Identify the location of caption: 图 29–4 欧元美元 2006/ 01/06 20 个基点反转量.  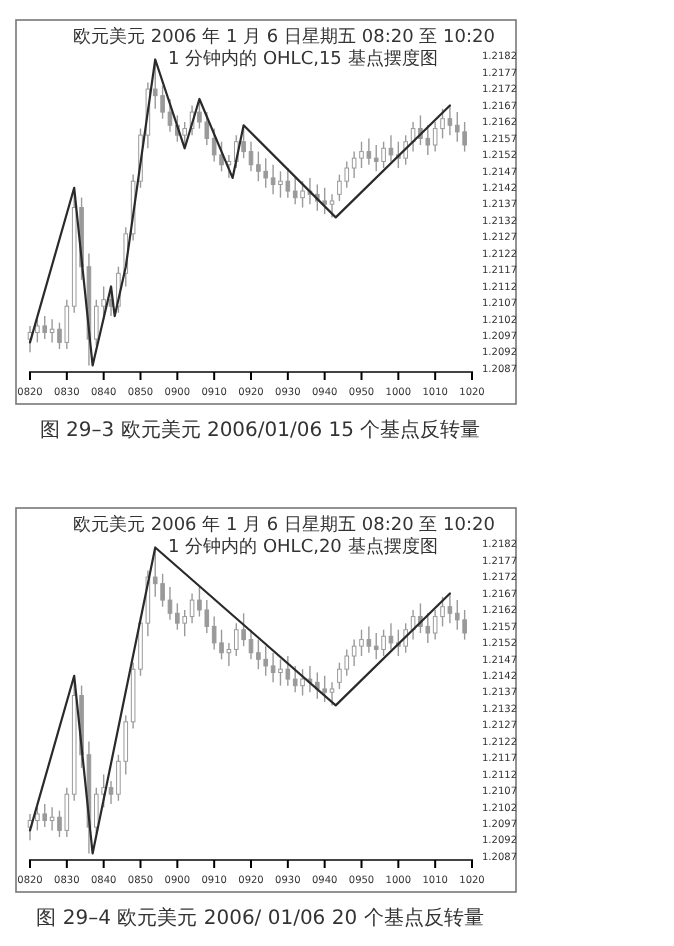
(260, 918).